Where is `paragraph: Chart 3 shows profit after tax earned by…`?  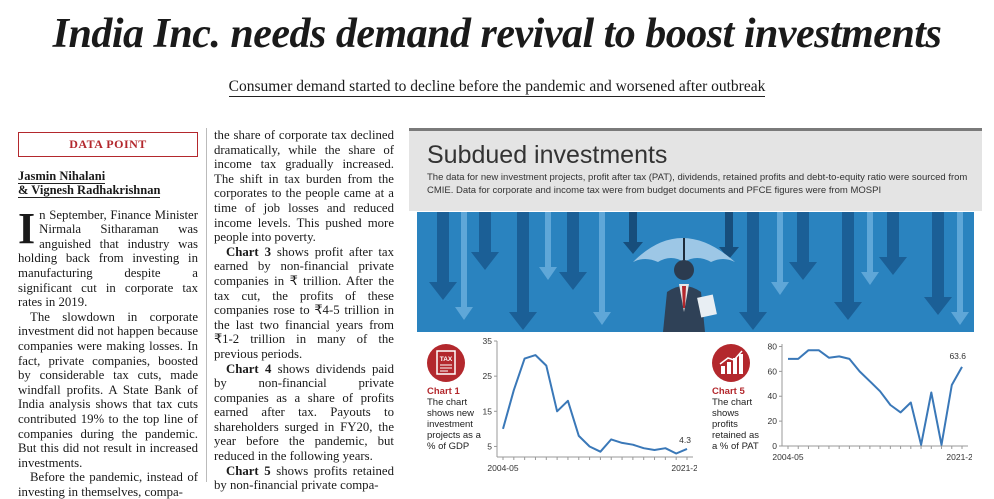 paragraph: Chart 3 shows profit after tax earned by… is located at coordinates (304, 303).